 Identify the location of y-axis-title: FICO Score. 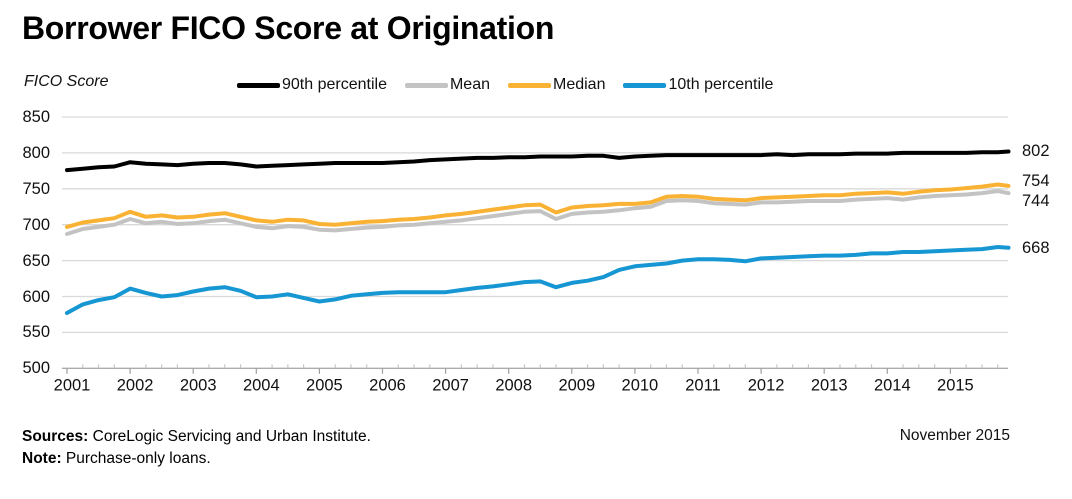
(66, 81).